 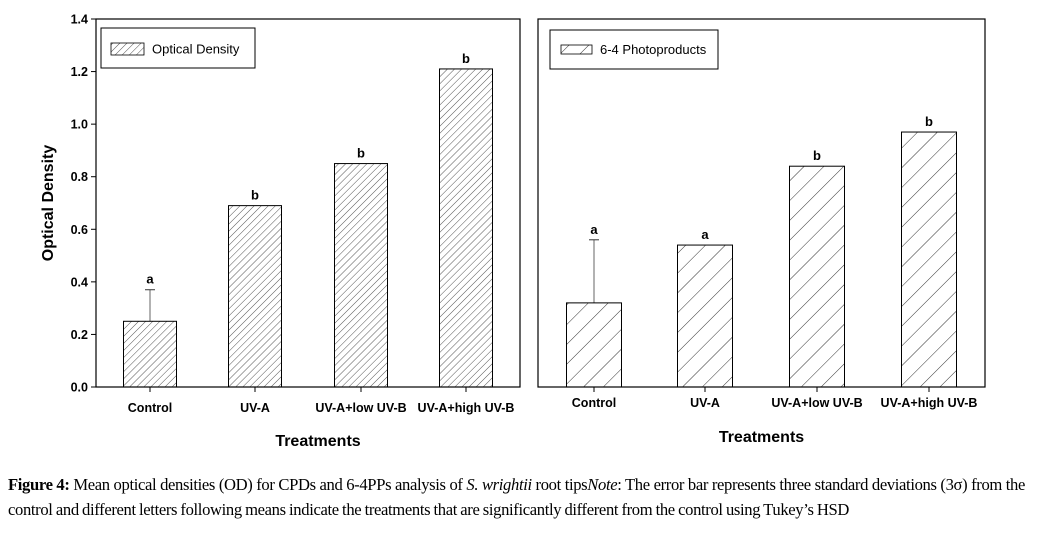 What do you see at coordinates (39, 484) in the screenshot?
I see `caption-label: Figure 4:` at bounding box center [39, 484].